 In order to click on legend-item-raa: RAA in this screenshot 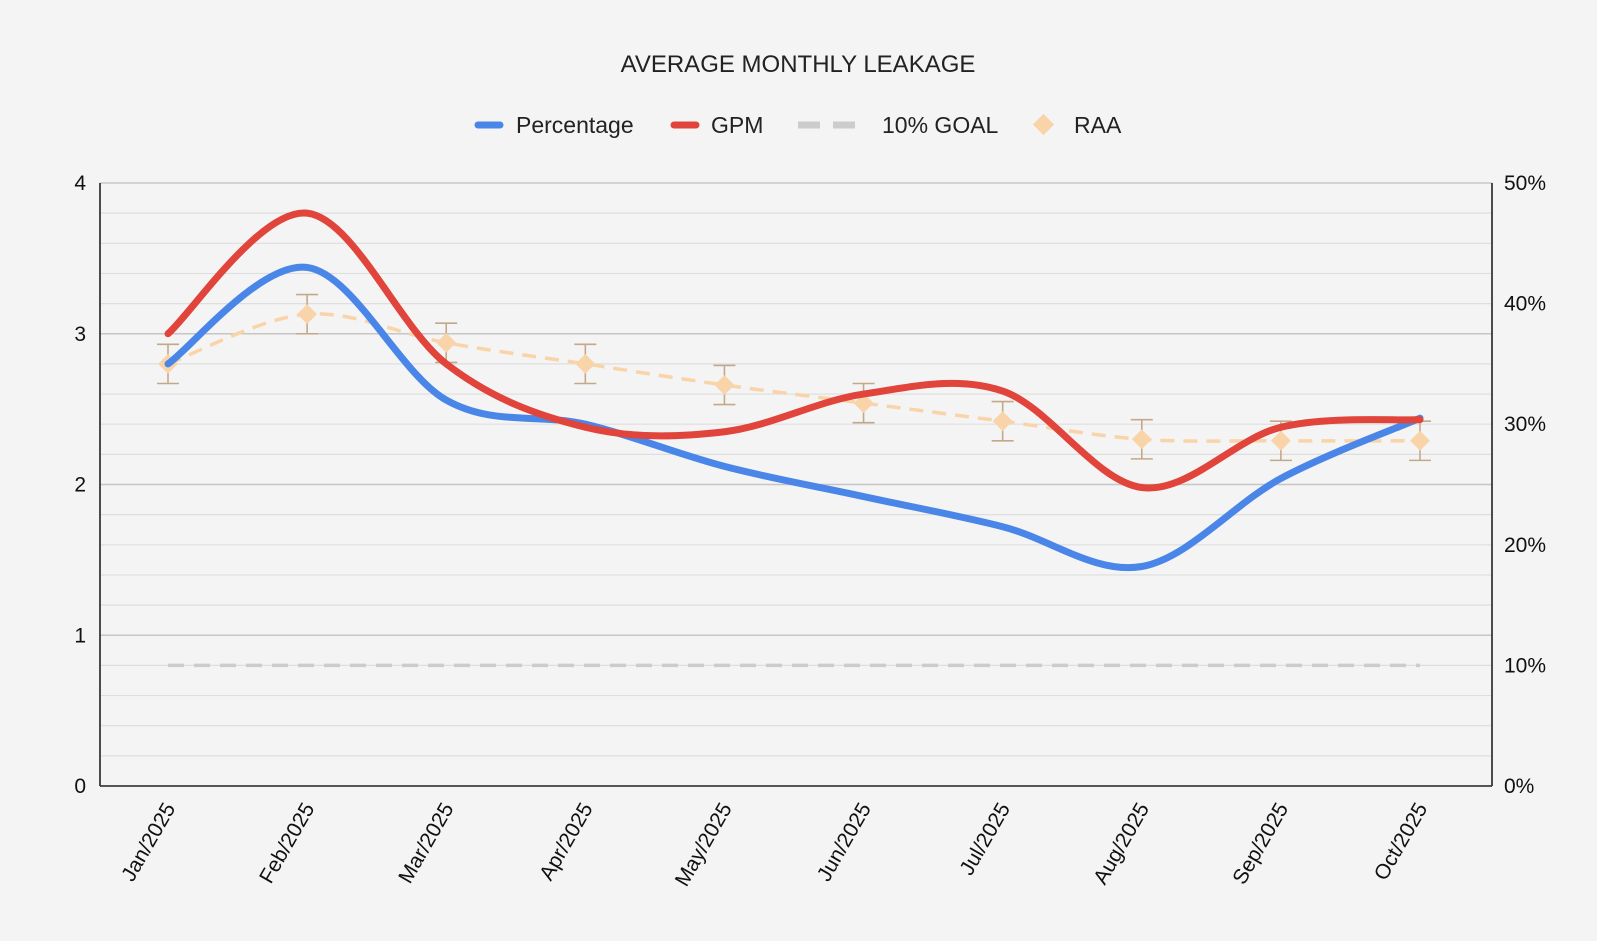, I will do `click(1077, 125)`.